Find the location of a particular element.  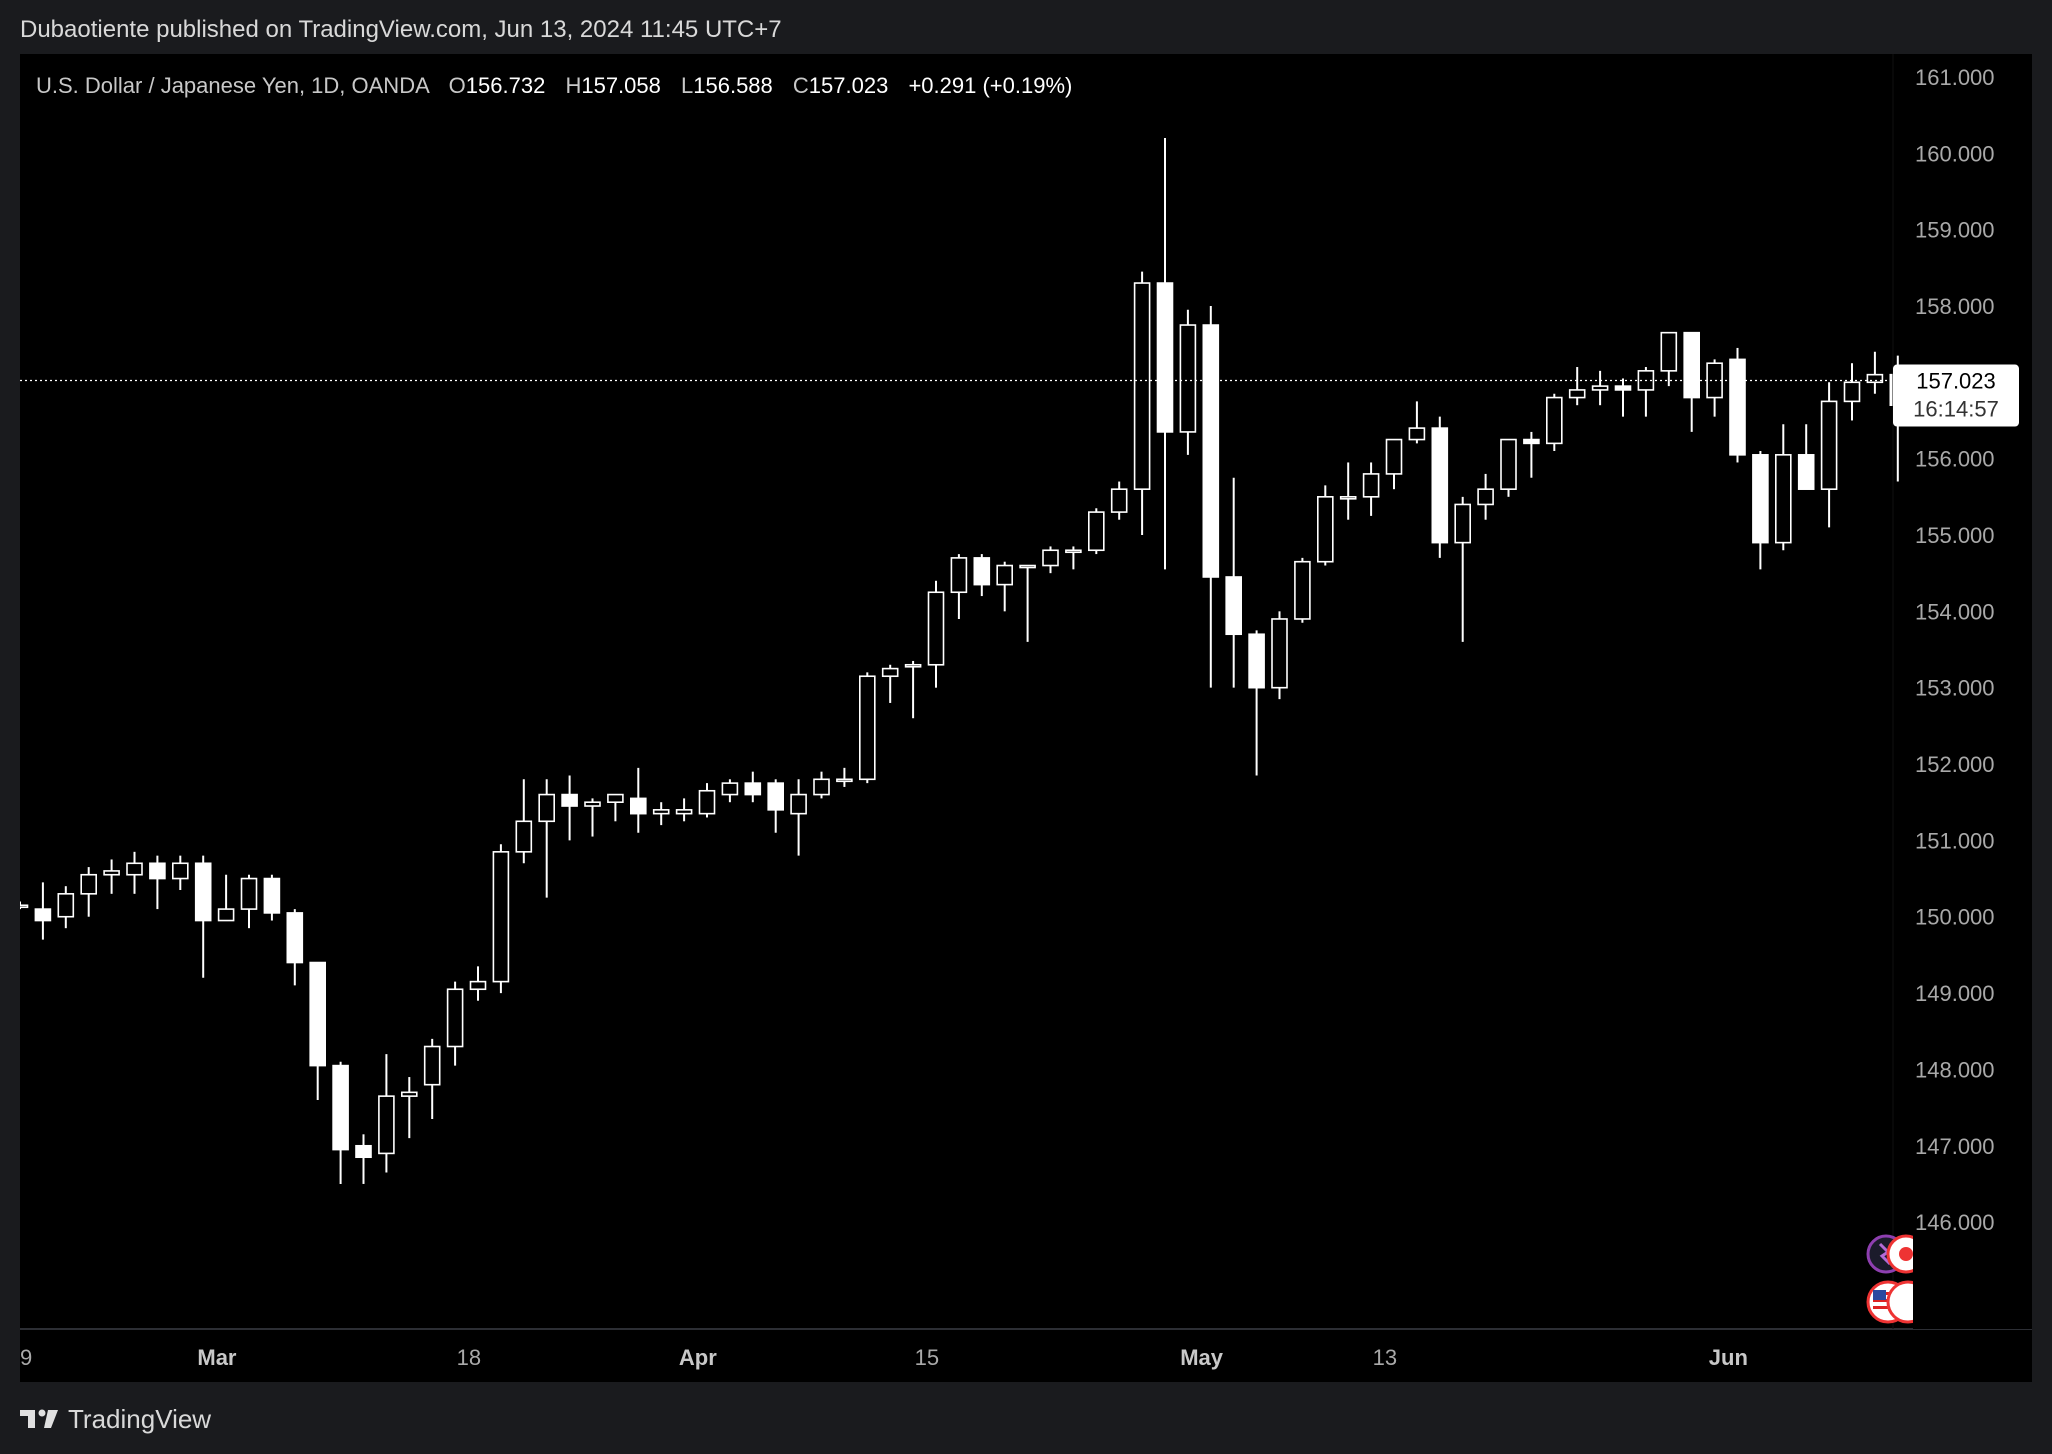

price-tag-price: 157.023 is located at coordinates (1956, 381).